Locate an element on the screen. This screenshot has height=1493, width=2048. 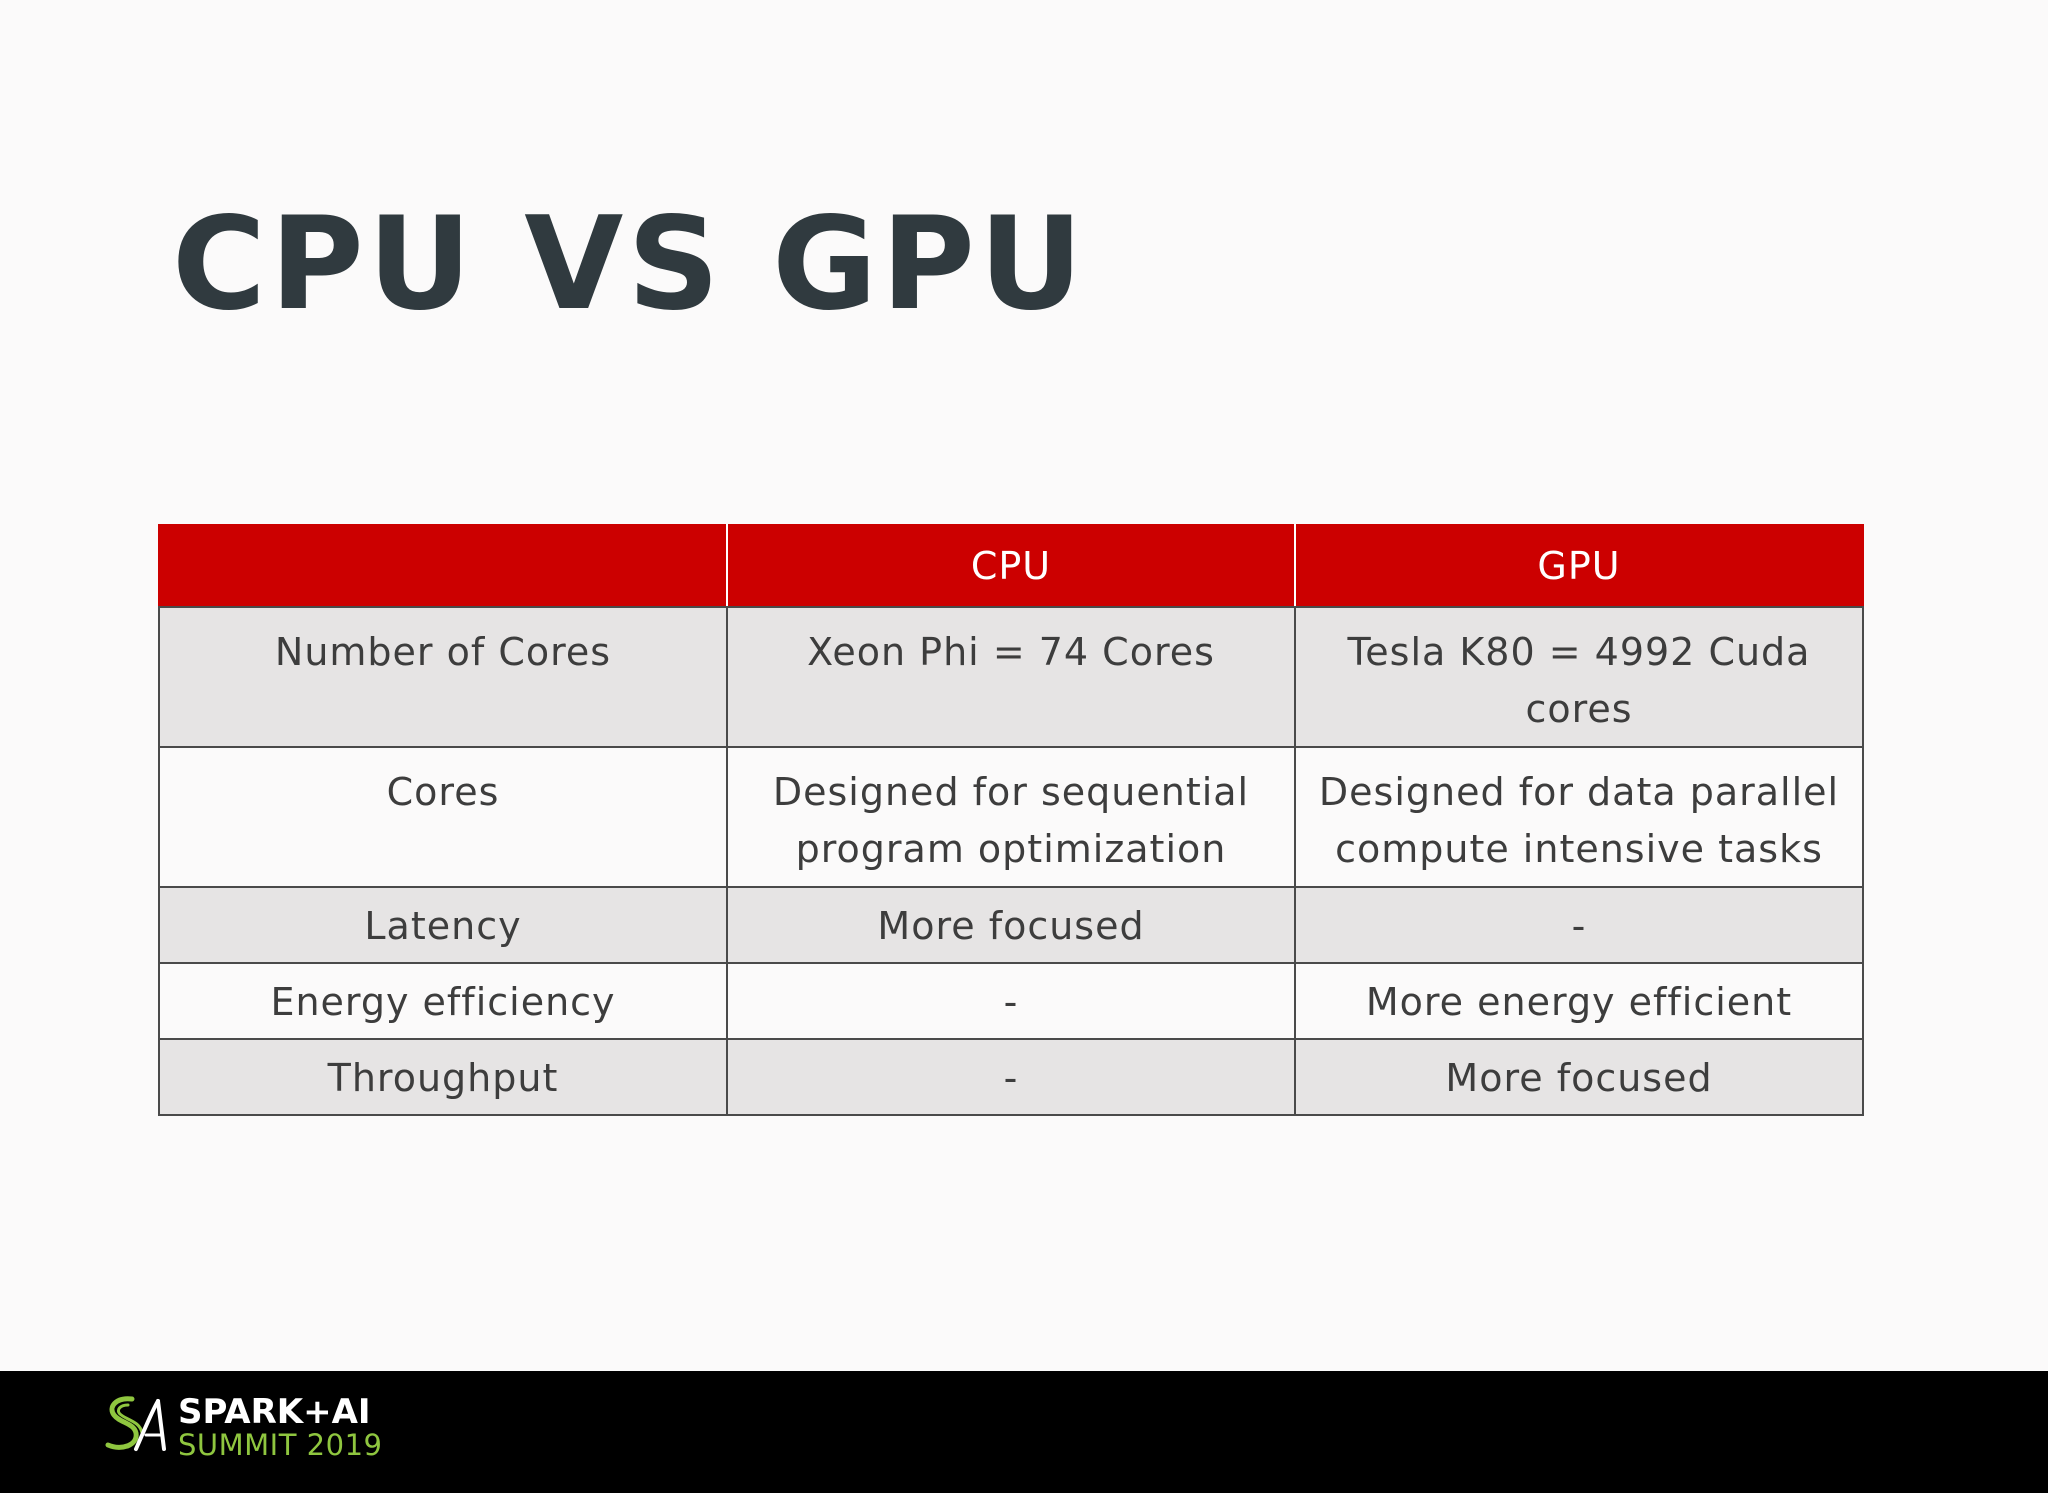
footer-bar: SPARK+AI SUMMIT 2019 is located at coordinates (1024, 1432).